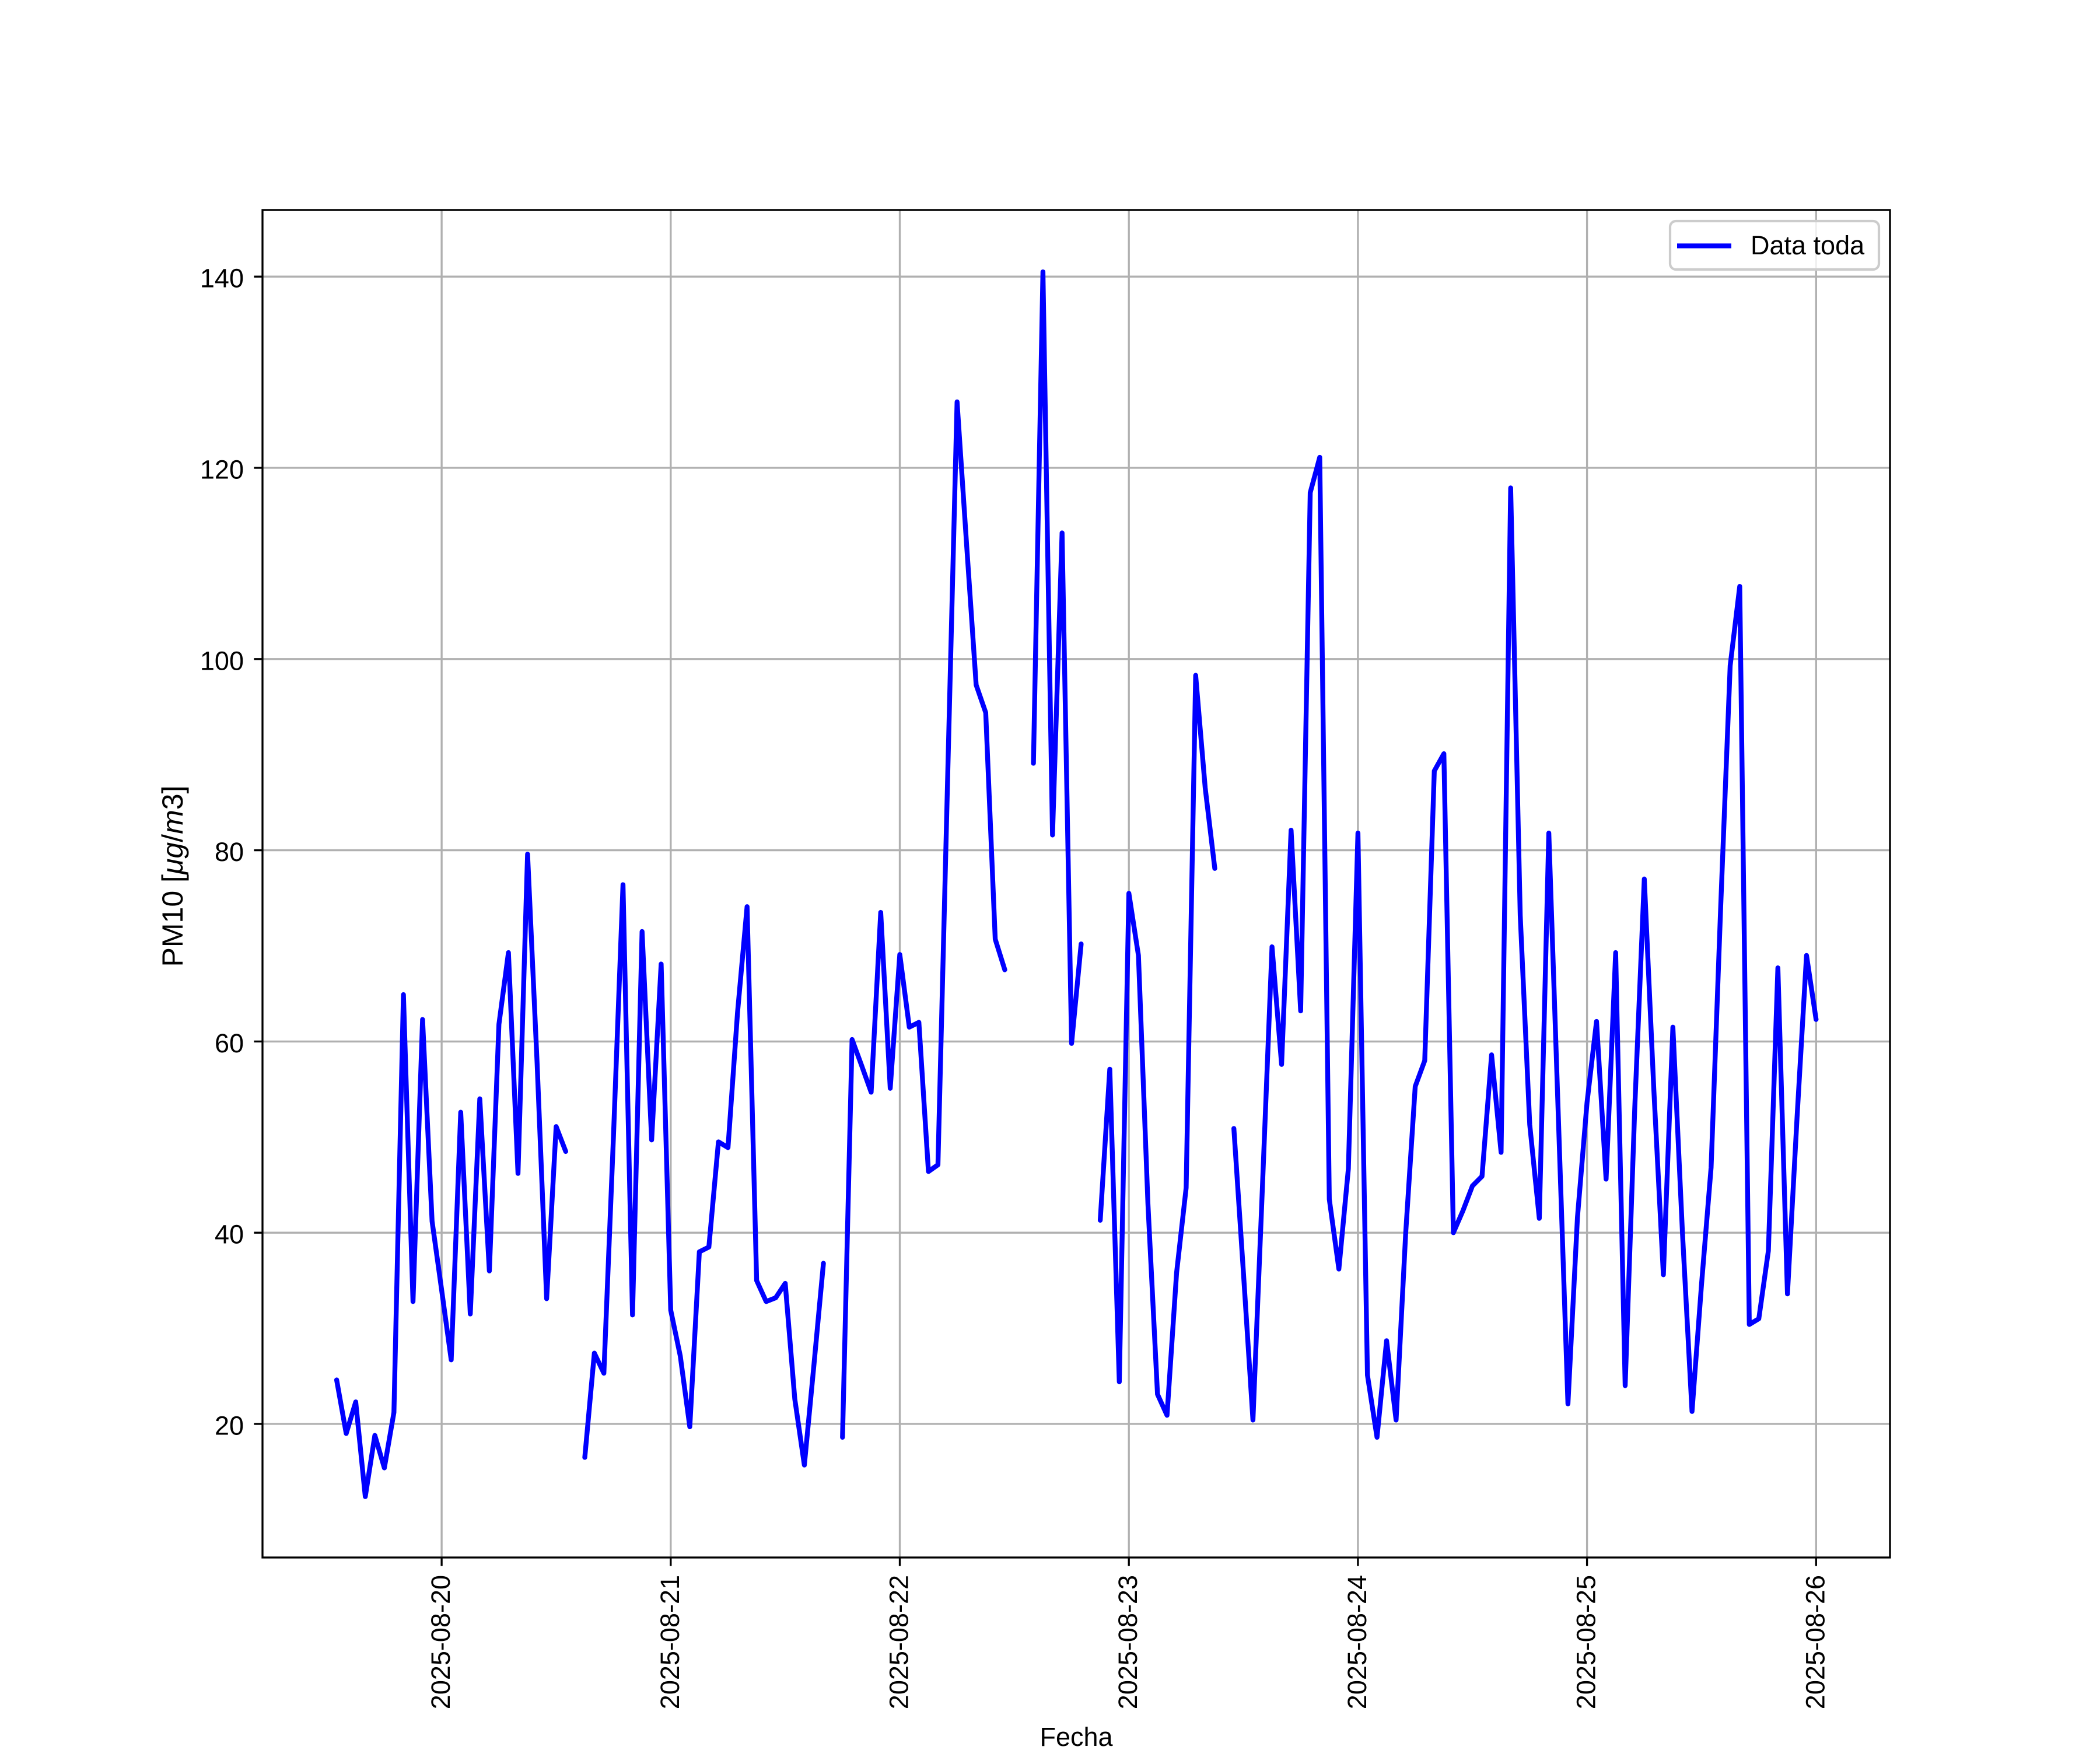 This screenshot has height=1750, width=2100. Describe the element at coordinates (222, 661) in the screenshot. I see `svg-text: 100` at that location.